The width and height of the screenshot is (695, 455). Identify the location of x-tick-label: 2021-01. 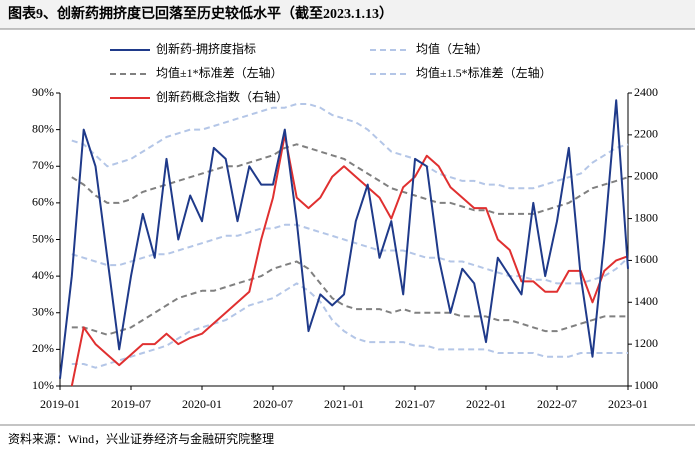
(344, 404).